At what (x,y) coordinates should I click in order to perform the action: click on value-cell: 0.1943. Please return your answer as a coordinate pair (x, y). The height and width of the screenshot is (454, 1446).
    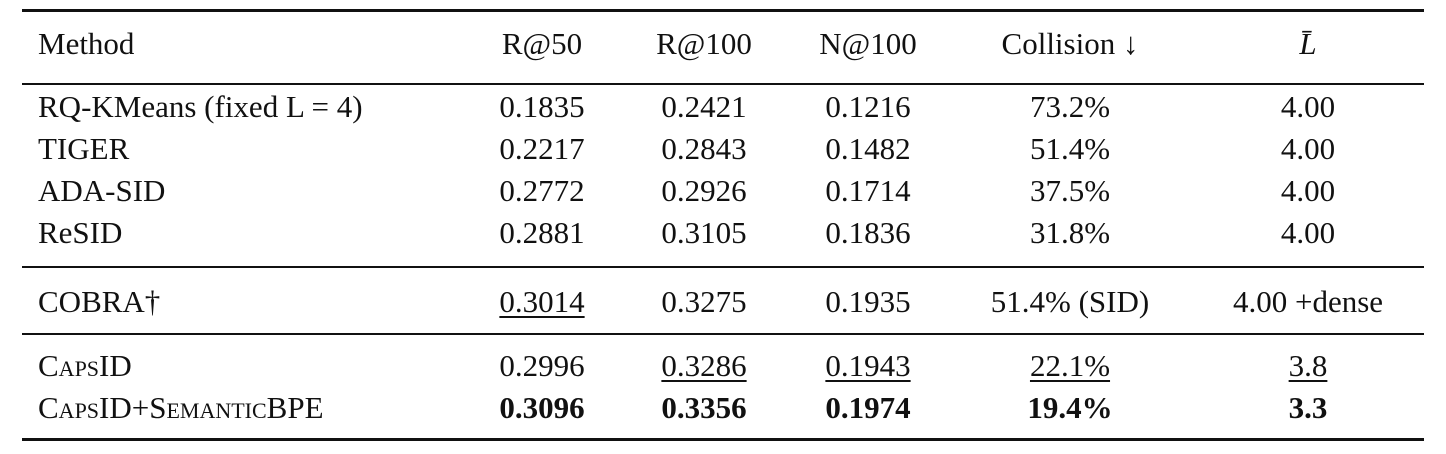
    Looking at the image, I should click on (868, 365).